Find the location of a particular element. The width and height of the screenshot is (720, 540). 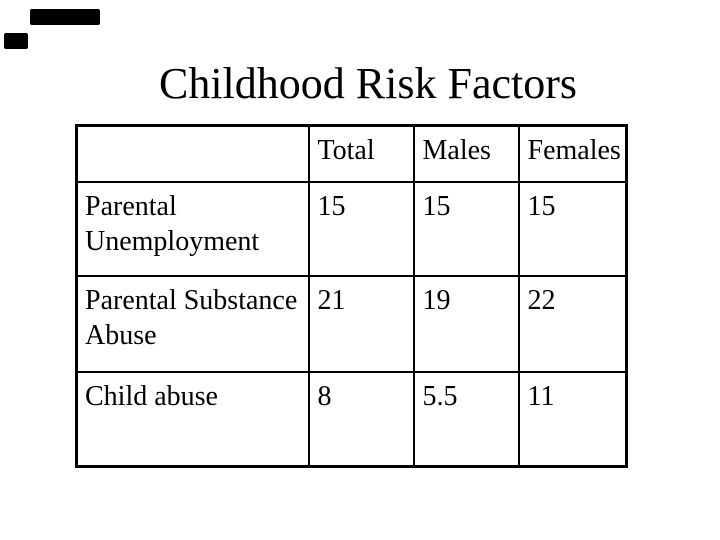

cell-total: 15 is located at coordinates (361, 228).